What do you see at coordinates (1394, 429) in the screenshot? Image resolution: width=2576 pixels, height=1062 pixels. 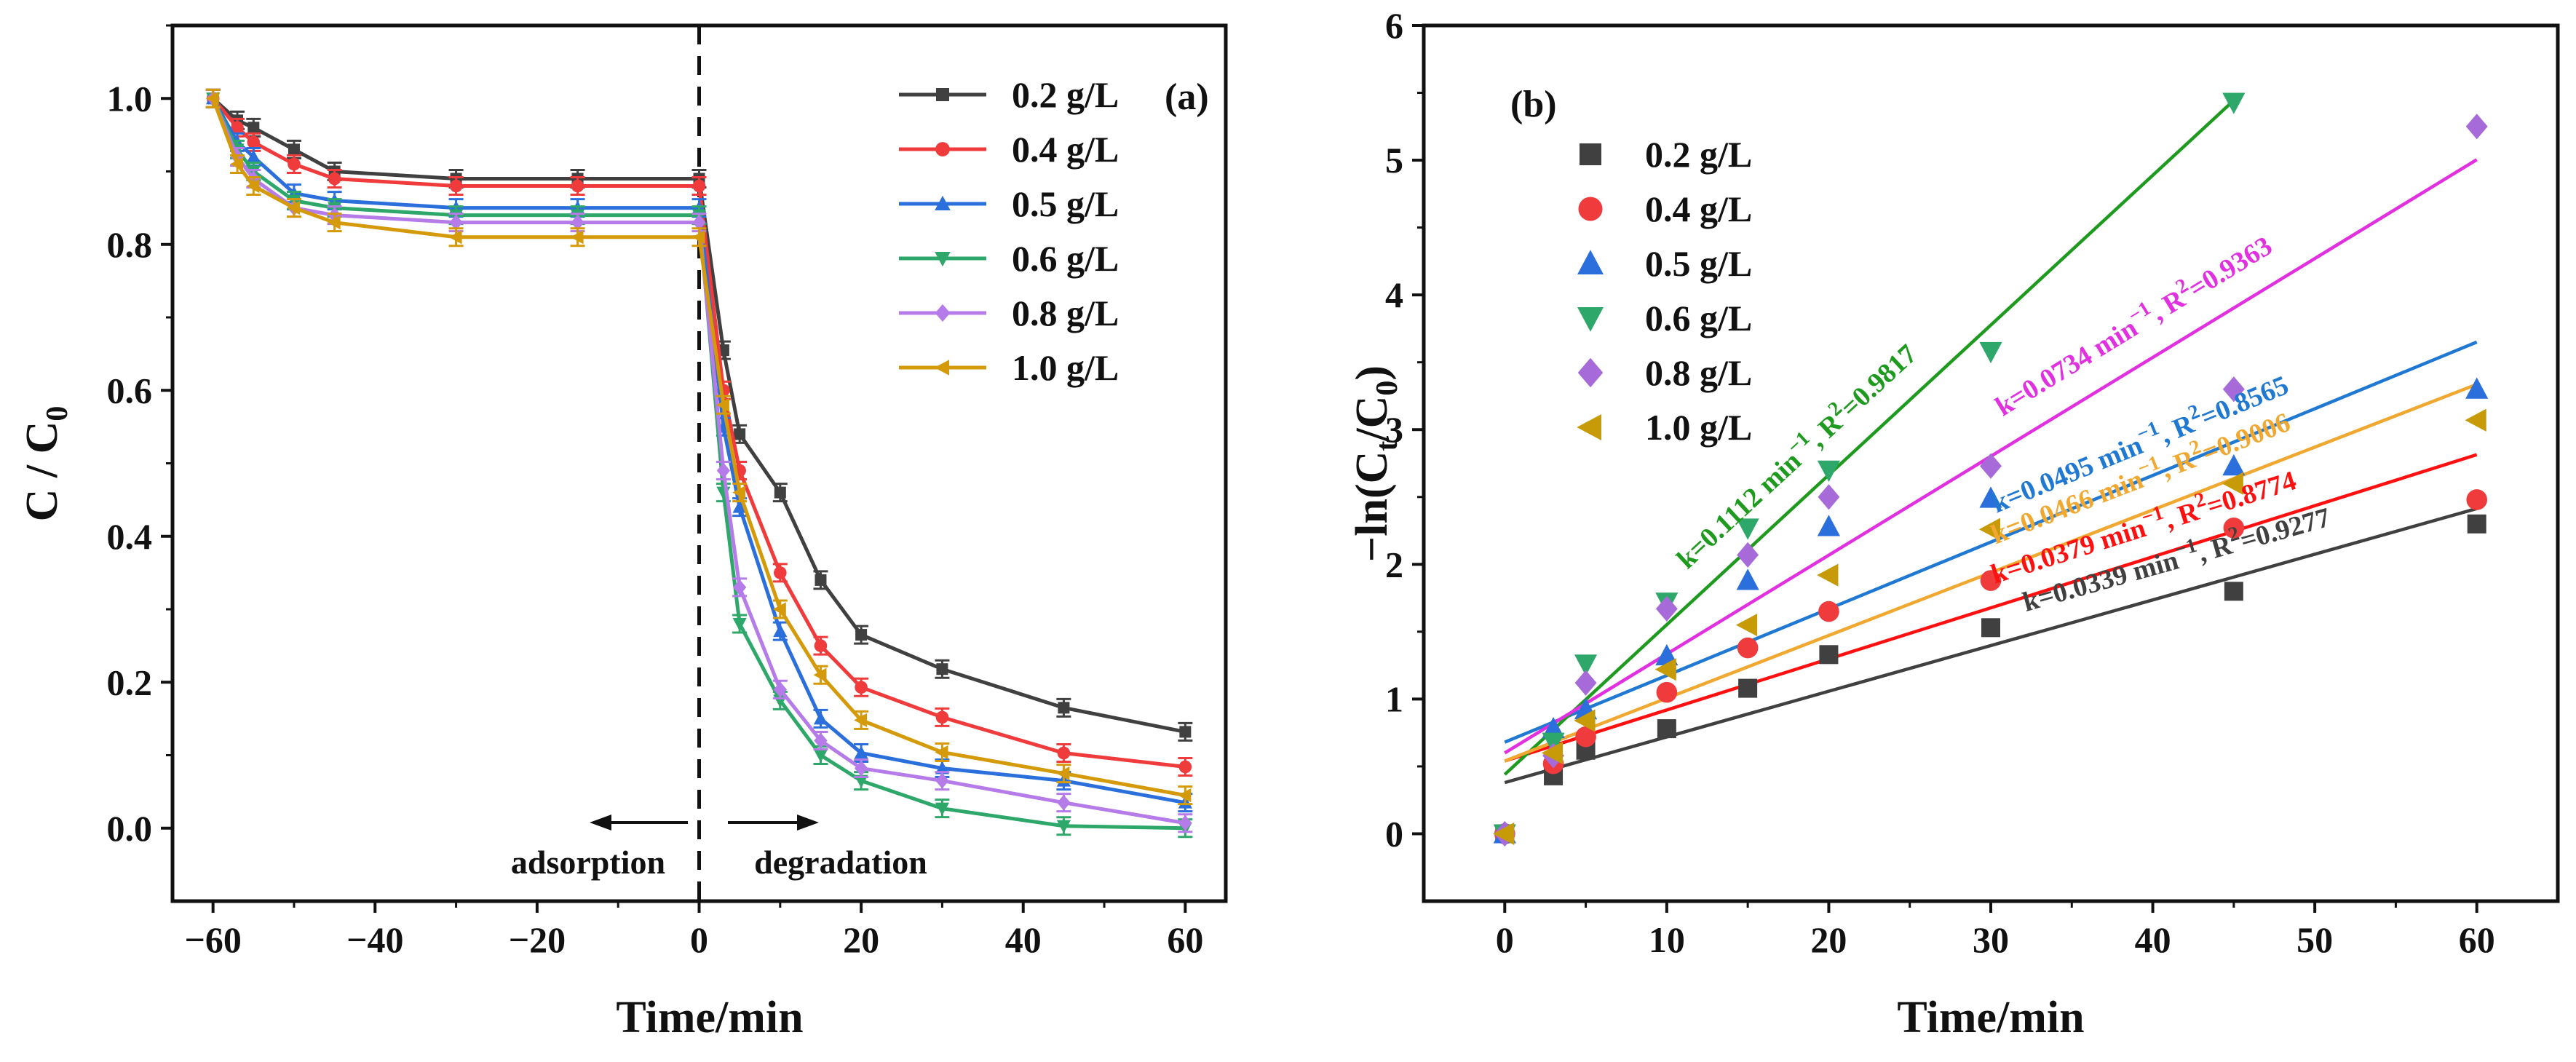 I see `y-tick-label: 3` at bounding box center [1394, 429].